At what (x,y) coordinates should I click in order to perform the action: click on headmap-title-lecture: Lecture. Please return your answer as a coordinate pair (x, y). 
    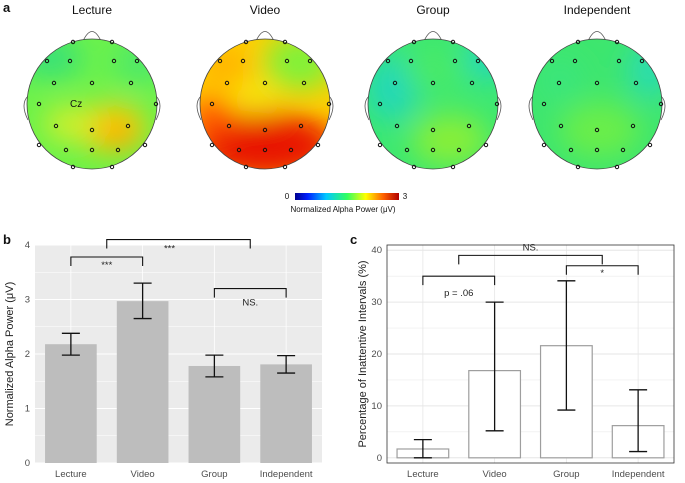
    Looking at the image, I should click on (92, 10).